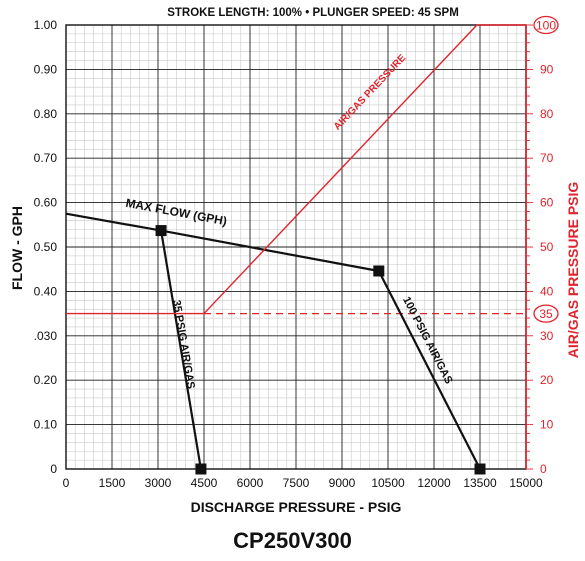 The height and width of the screenshot is (561, 585). What do you see at coordinates (547, 425) in the screenshot?
I see `y2-tick-label: 10` at bounding box center [547, 425].